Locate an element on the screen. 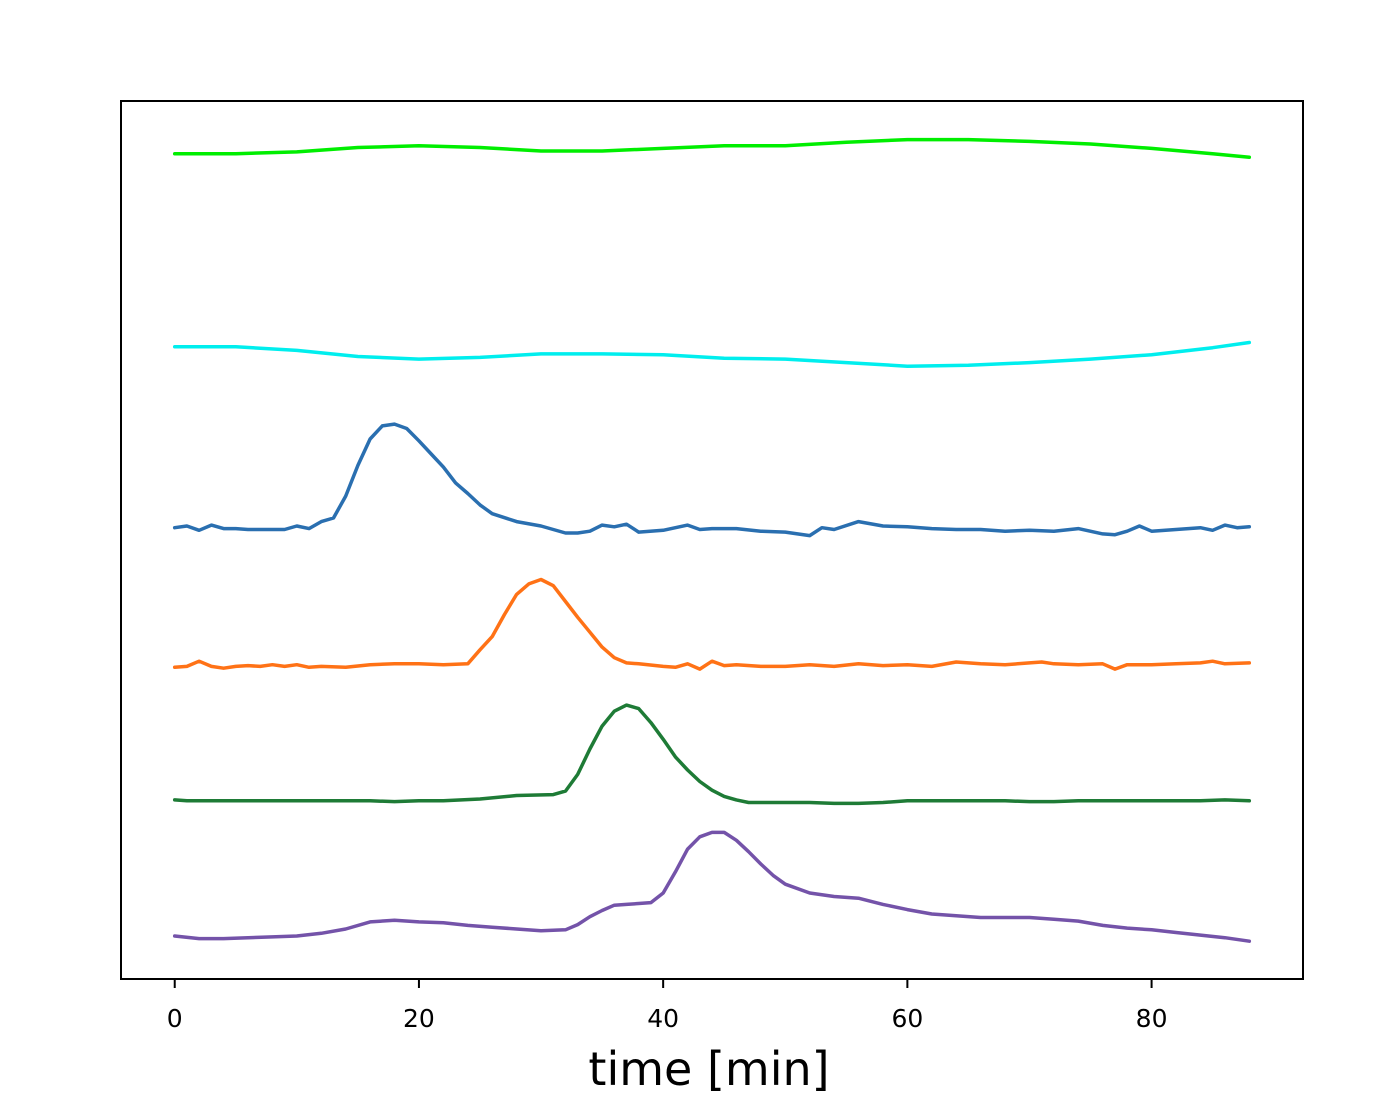 The image size is (1397, 1104). x-tick-label: 80 is located at coordinates (1152, 1018).